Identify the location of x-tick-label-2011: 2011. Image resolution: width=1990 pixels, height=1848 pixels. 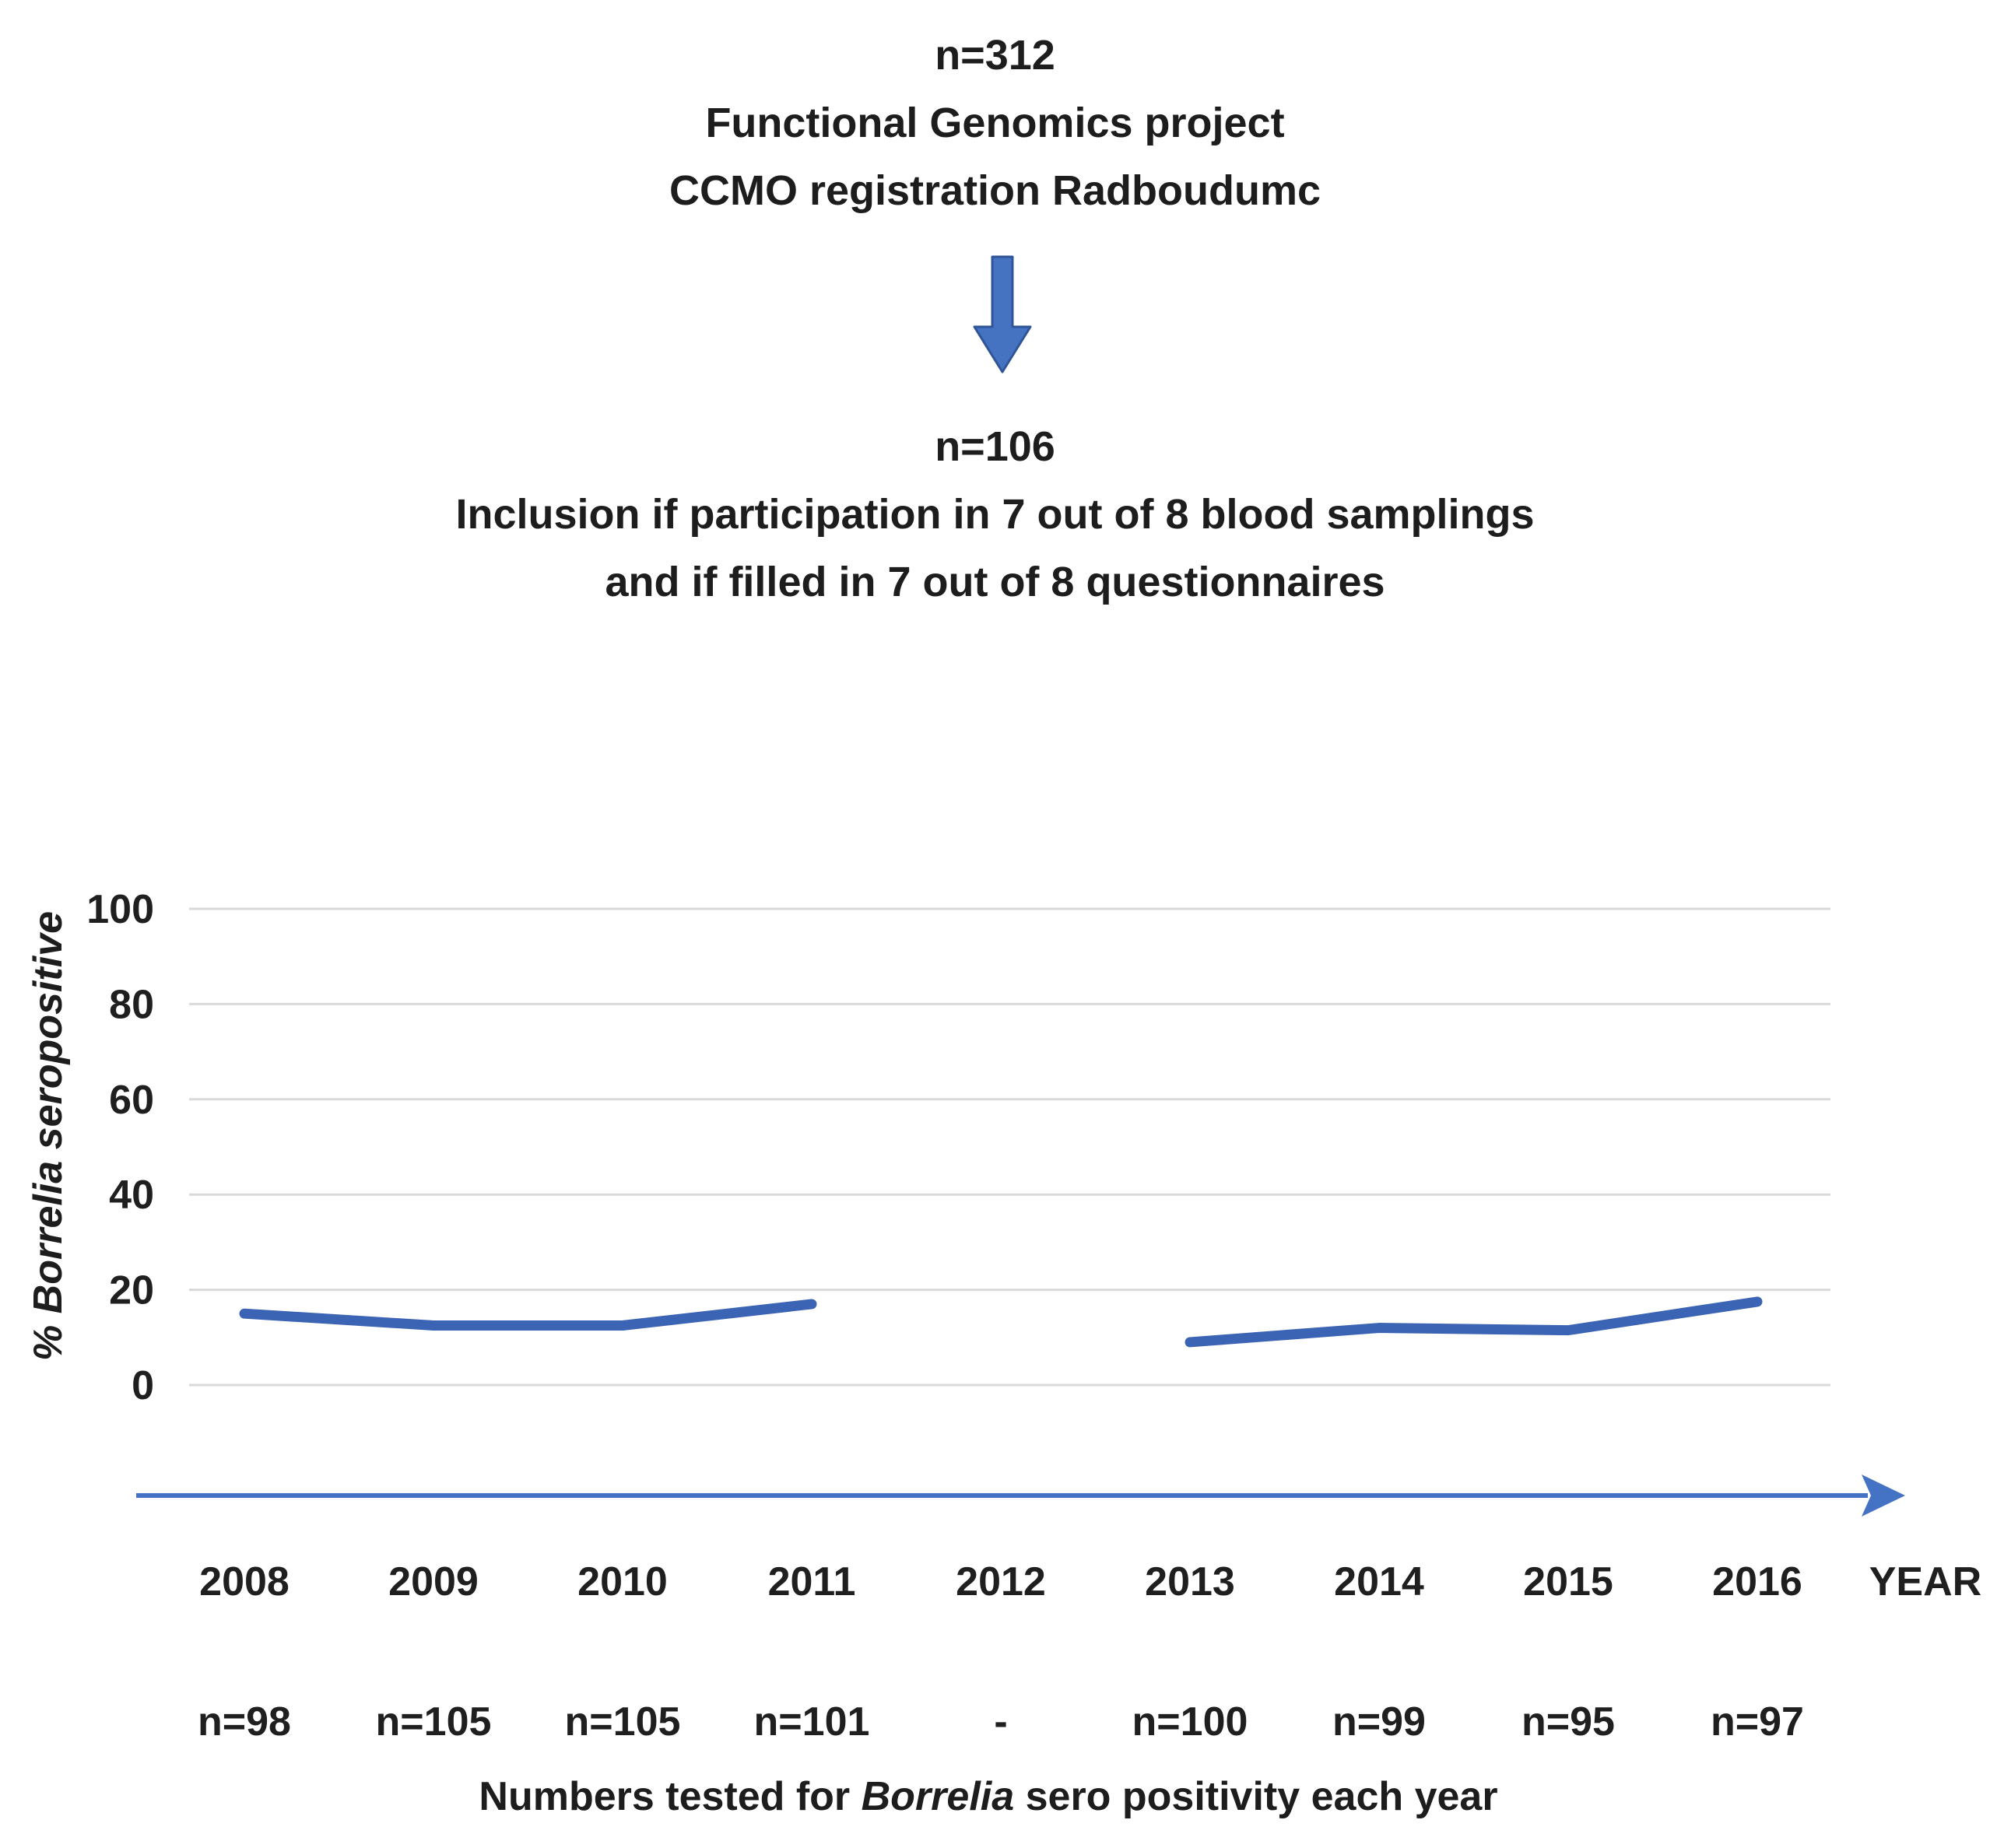
(812, 1581).